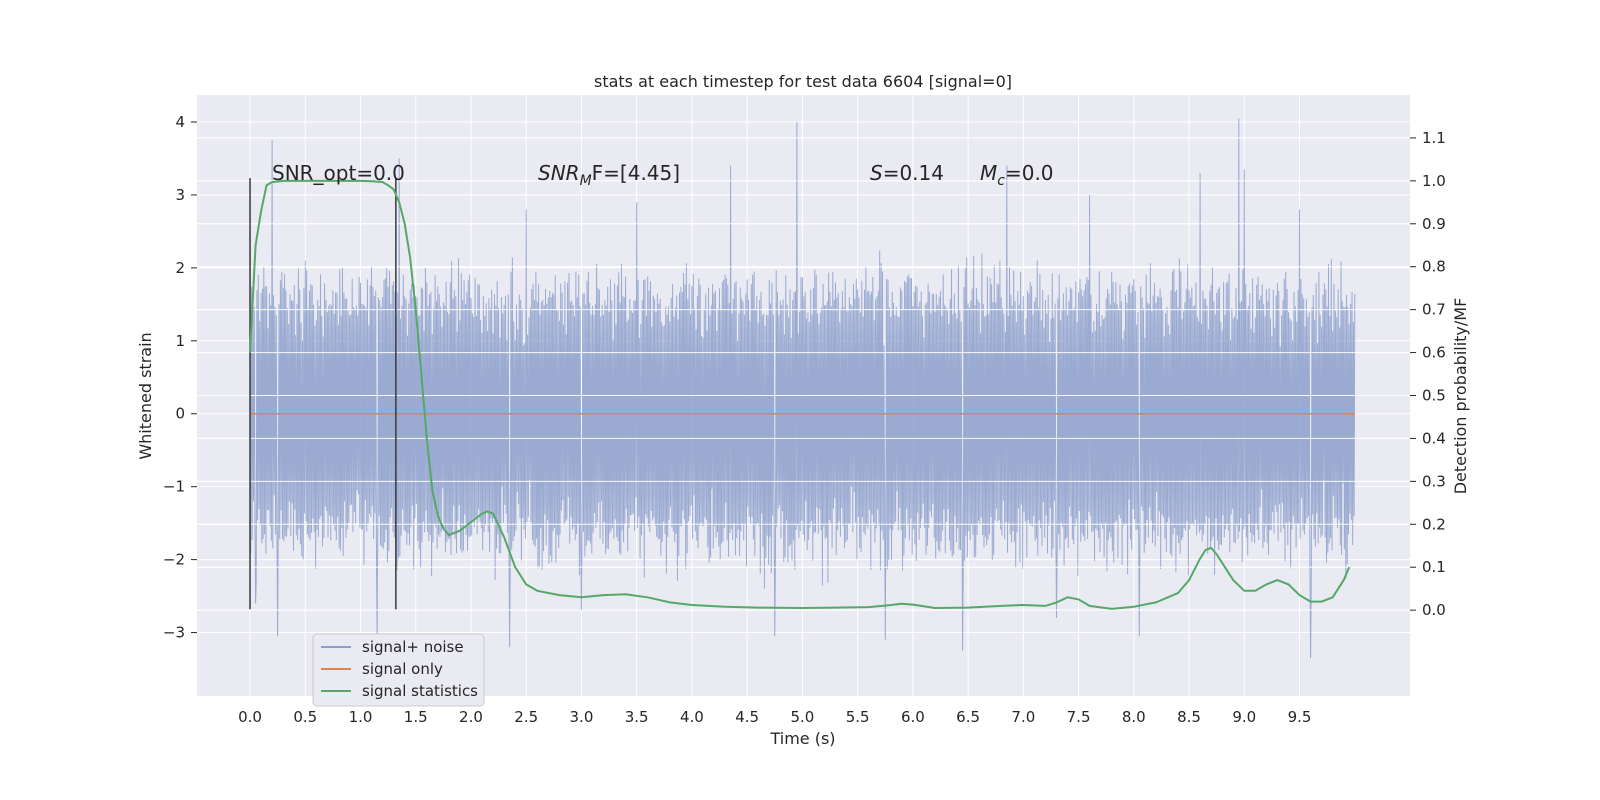 The width and height of the screenshot is (1600, 800). I want to click on x-tick-label: 7.0, so click(1023, 717).